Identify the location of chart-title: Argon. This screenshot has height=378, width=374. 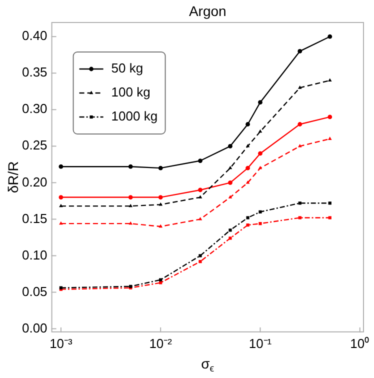
(207, 10).